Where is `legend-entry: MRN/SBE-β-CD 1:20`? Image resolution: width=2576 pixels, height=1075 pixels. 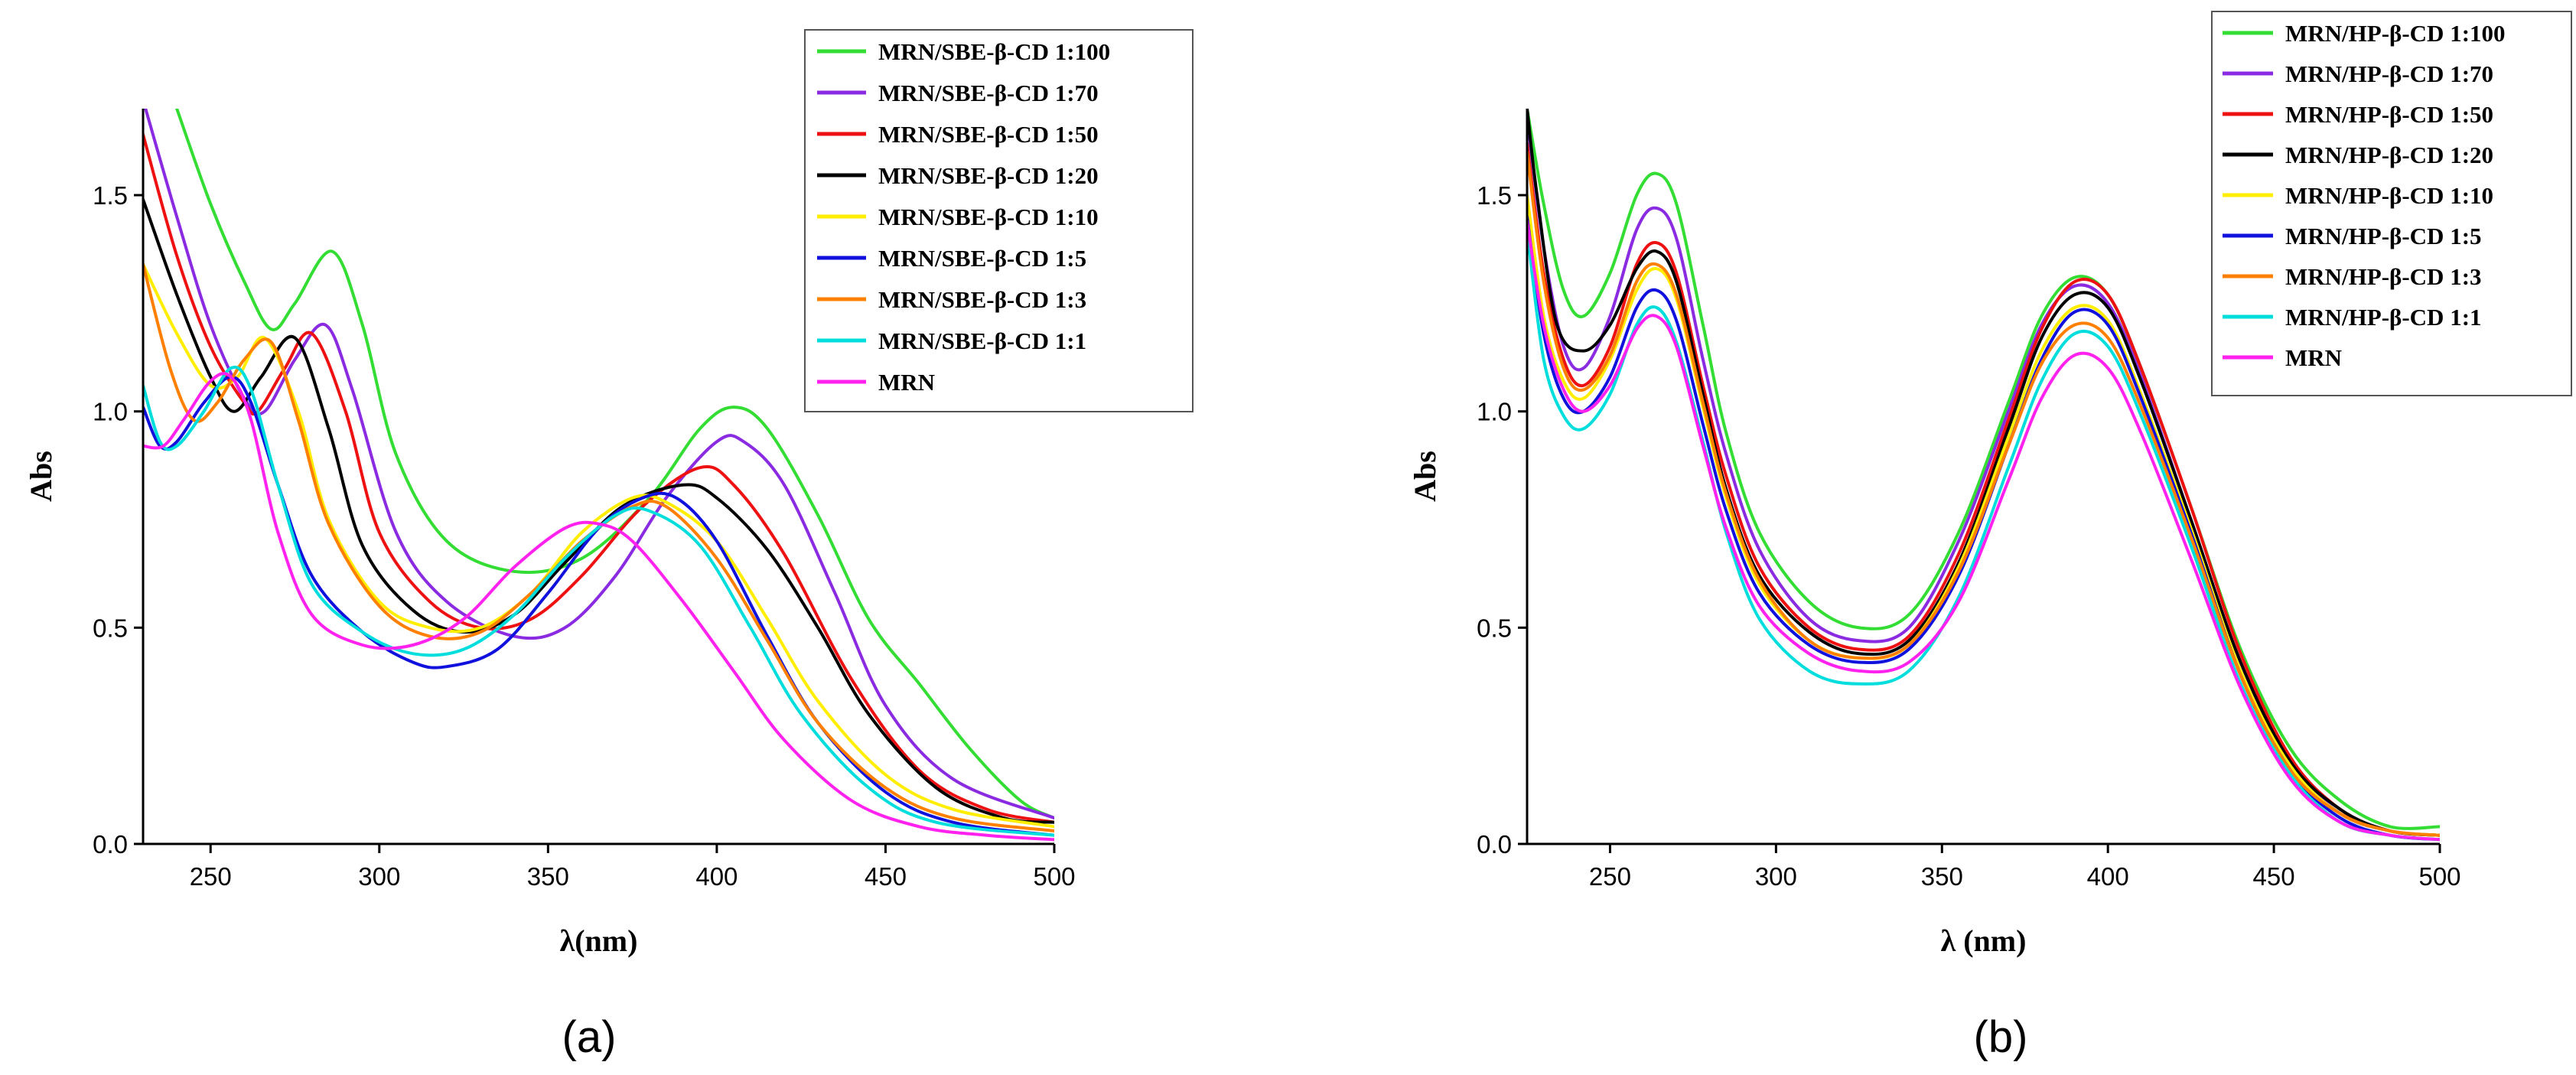 legend-entry: MRN/SBE-β-CD 1:20 is located at coordinates (989, 175).